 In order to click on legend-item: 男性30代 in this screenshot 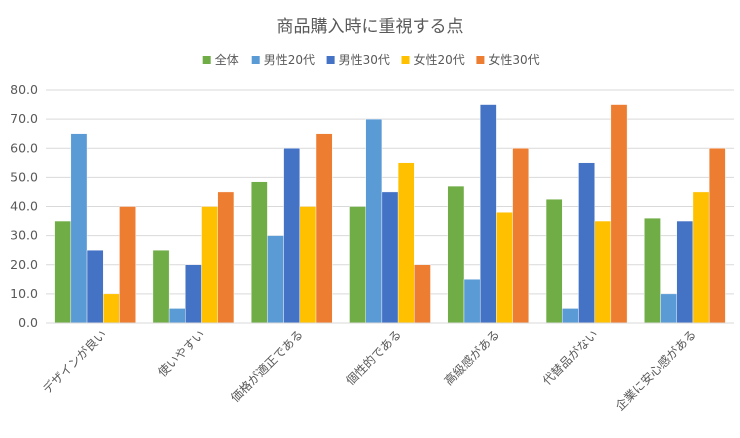, I will do `click(358, 60)`.